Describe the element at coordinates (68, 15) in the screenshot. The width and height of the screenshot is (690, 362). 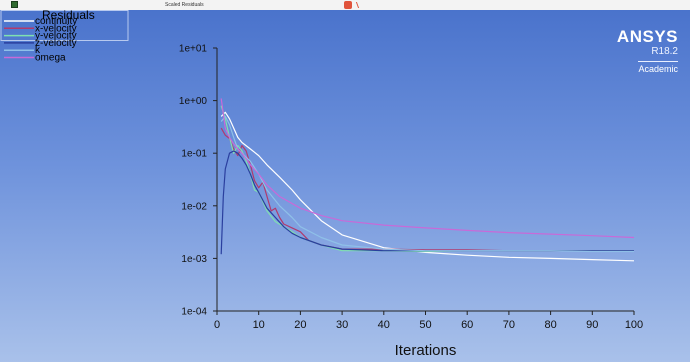
I see `legend-title: Residuals` at that location.